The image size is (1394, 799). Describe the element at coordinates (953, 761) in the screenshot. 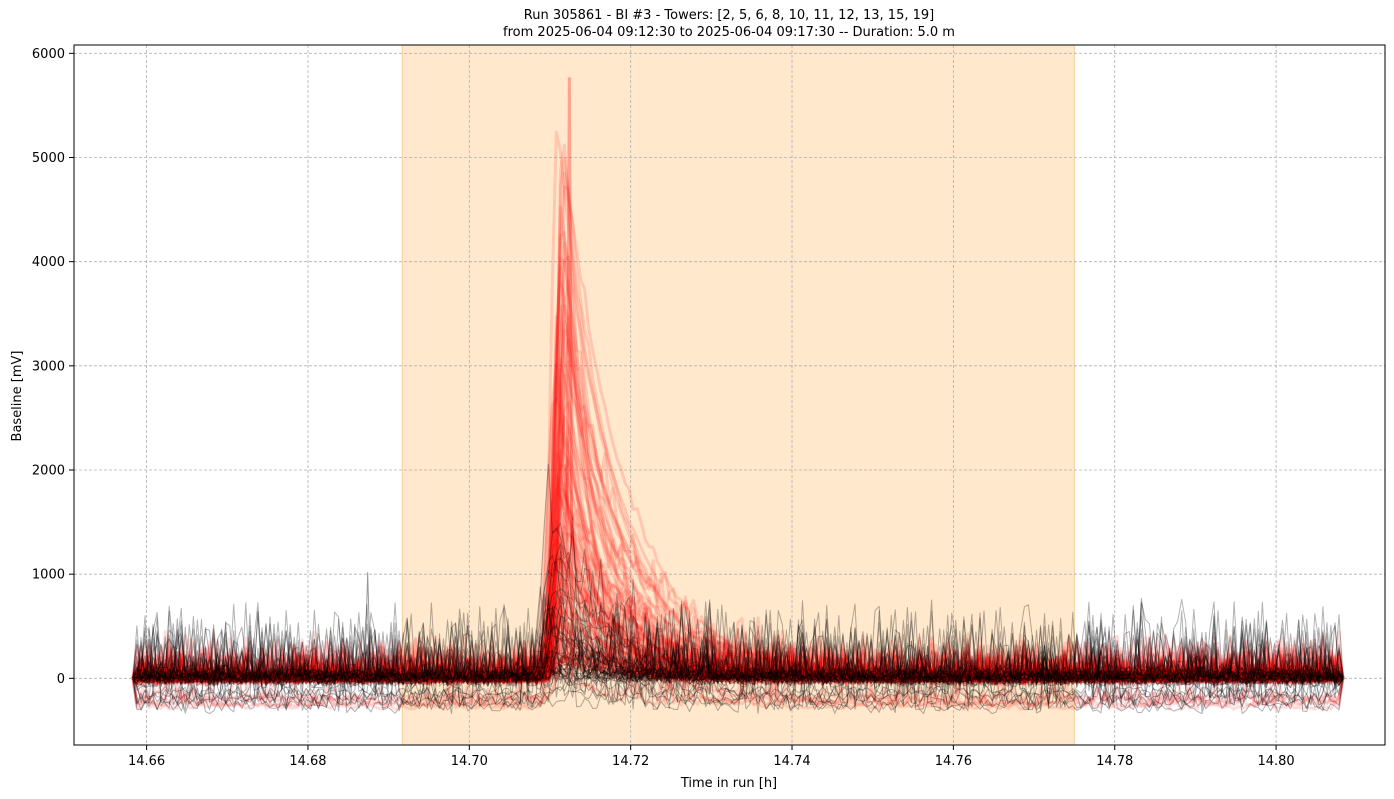

I see `x-tick-label-5: 14.76` at that location.